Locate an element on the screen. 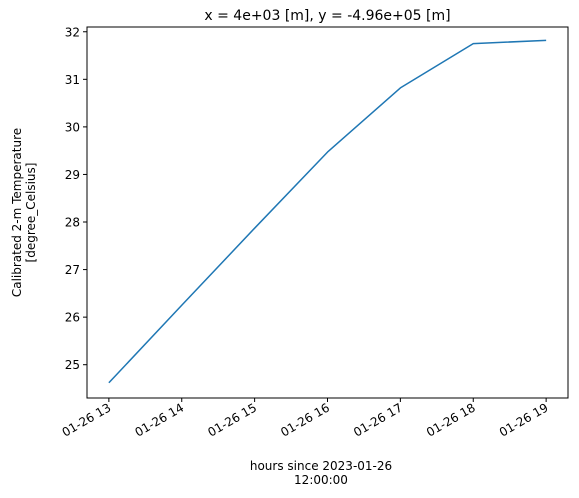  y-tick-label: 30 is located at coordinates (72, 127).